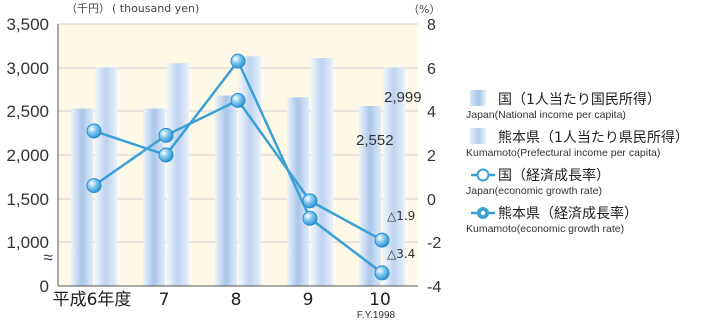 The height and width of the screenshot is (322, 706). I want to click on category-label: 平成6年度, so click(92, 300).